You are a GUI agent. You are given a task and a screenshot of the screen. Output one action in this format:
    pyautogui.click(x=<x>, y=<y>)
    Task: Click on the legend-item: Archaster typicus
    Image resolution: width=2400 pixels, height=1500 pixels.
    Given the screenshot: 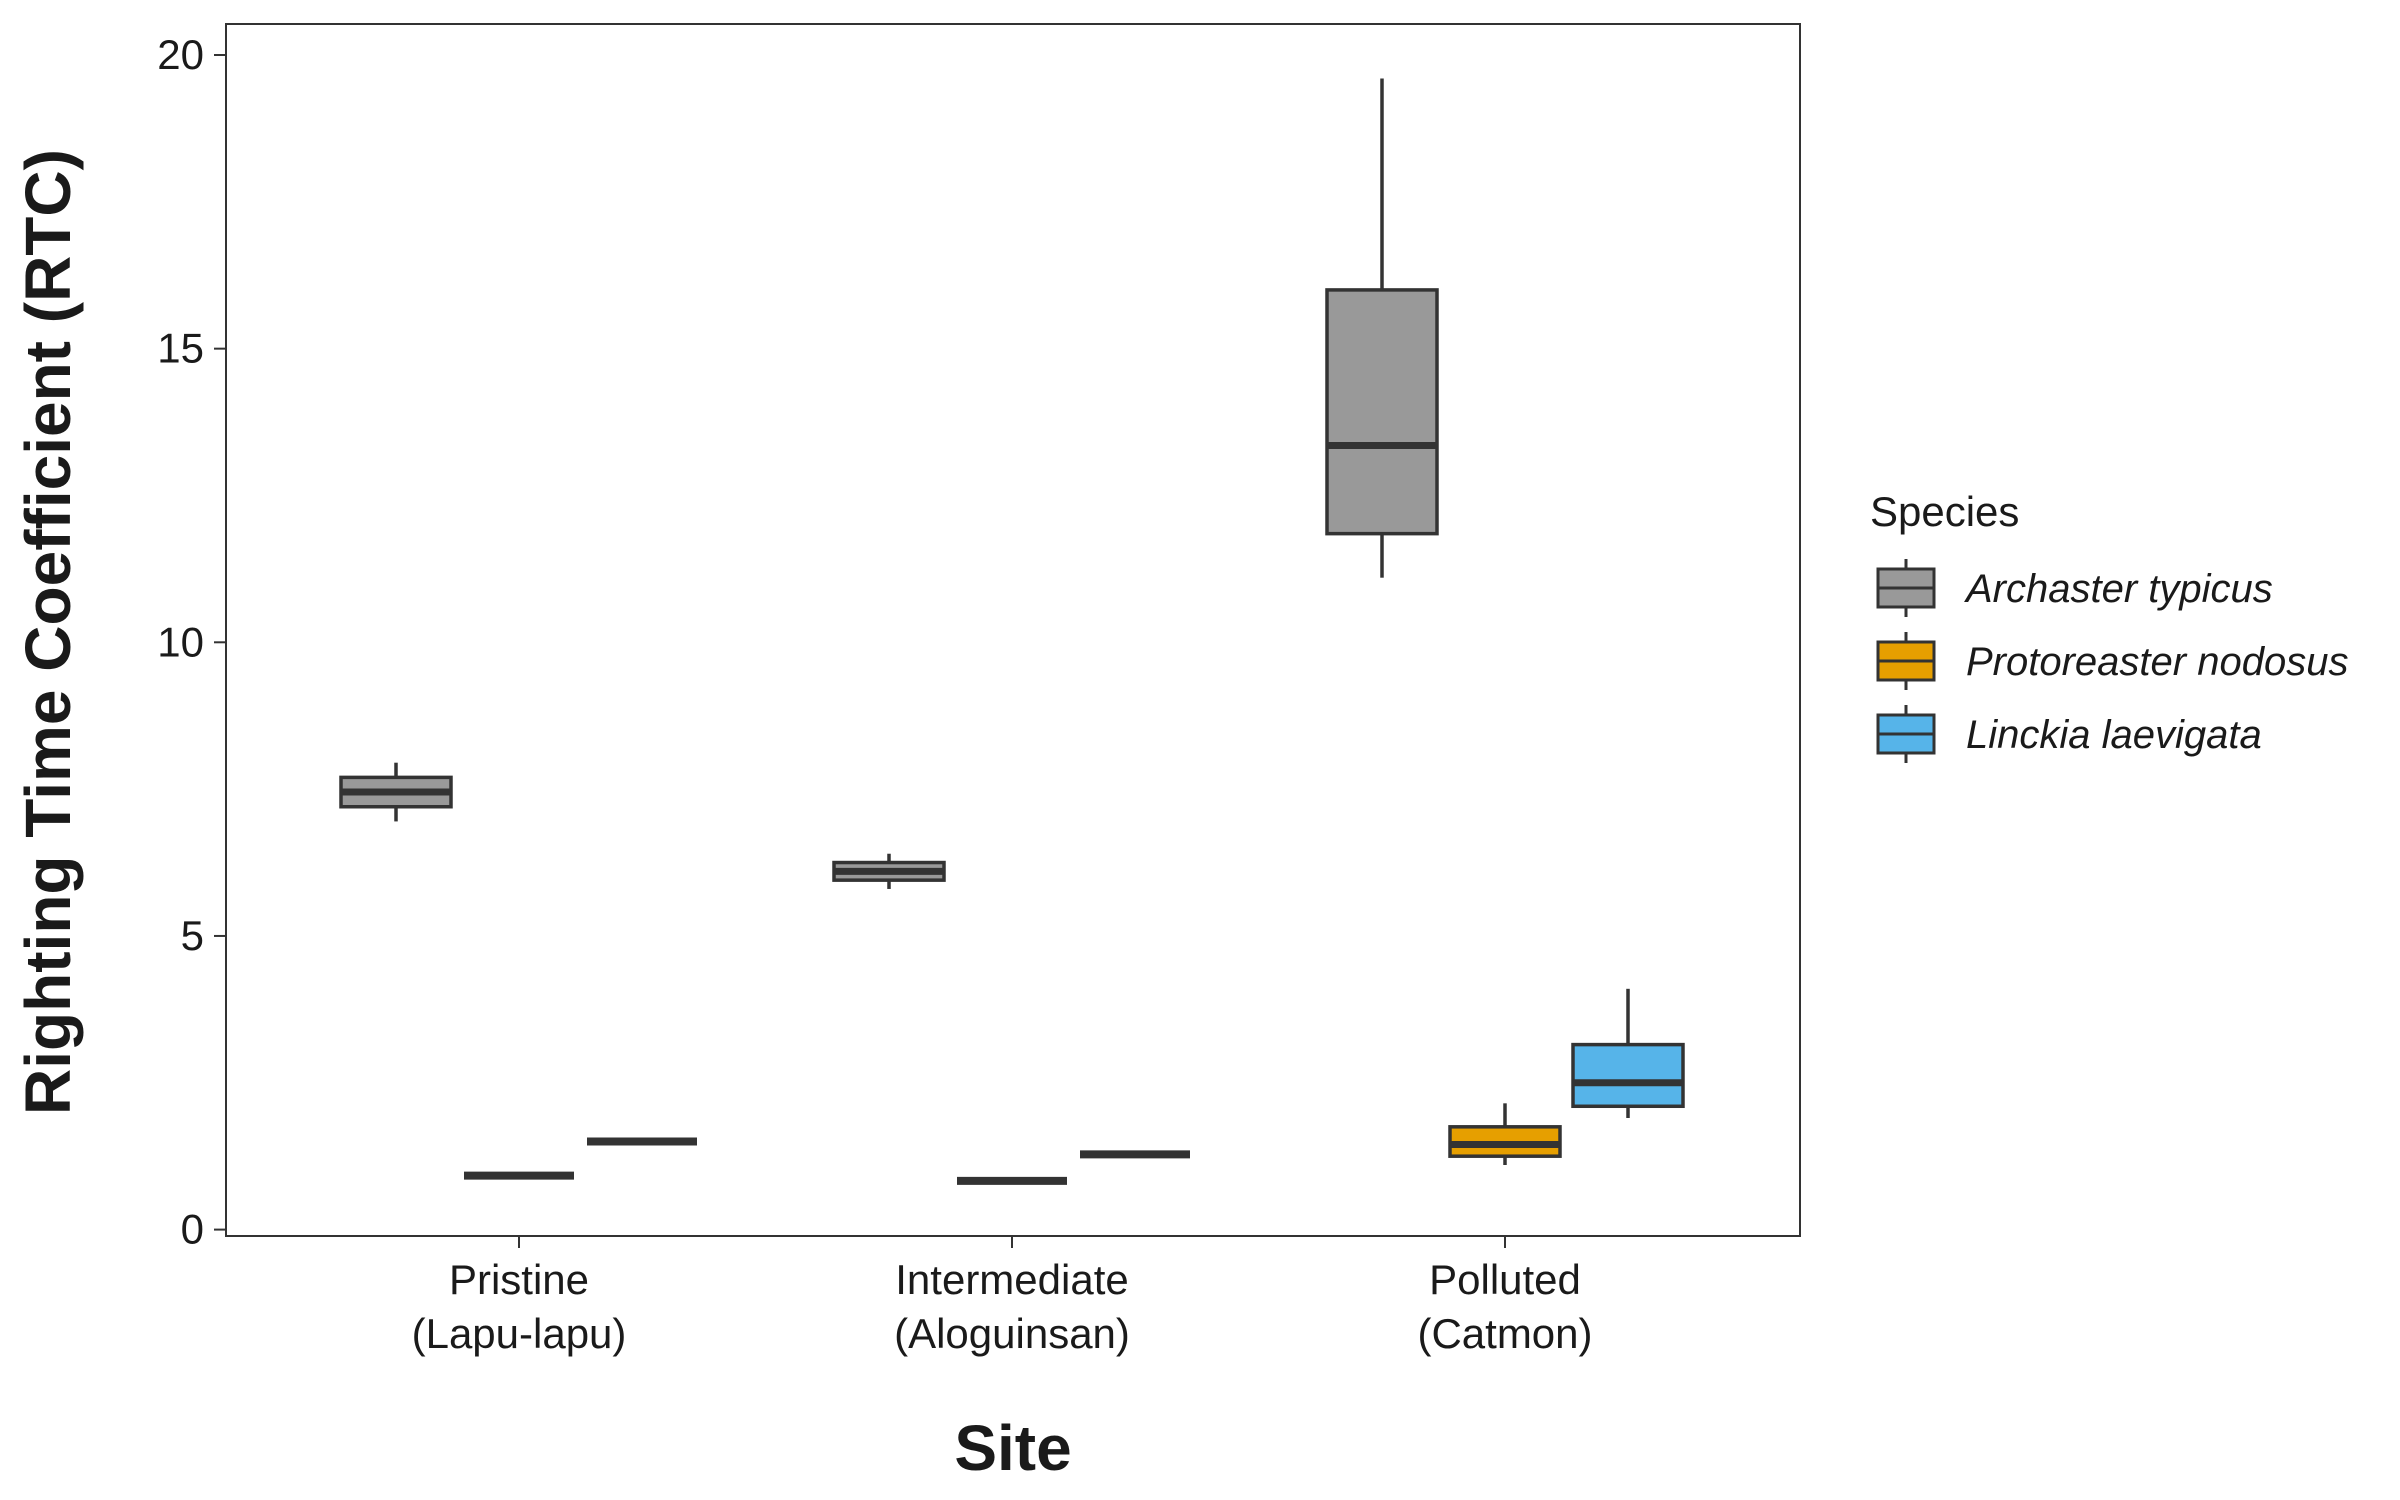 What is the action you would take?
    pyautogui.click(x=2074, y=588)
    